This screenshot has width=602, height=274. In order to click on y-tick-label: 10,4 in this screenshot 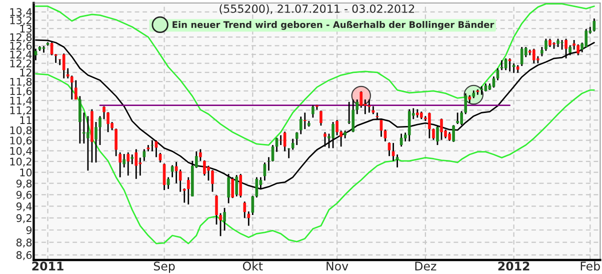, I will do `click(21, 151)`.